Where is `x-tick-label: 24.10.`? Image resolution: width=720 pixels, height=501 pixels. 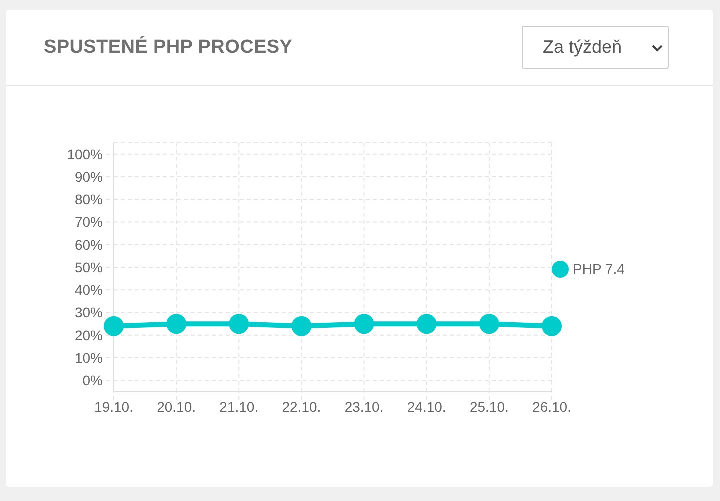
x-tick-label: 24.10. is located at coordinates (426, 406).